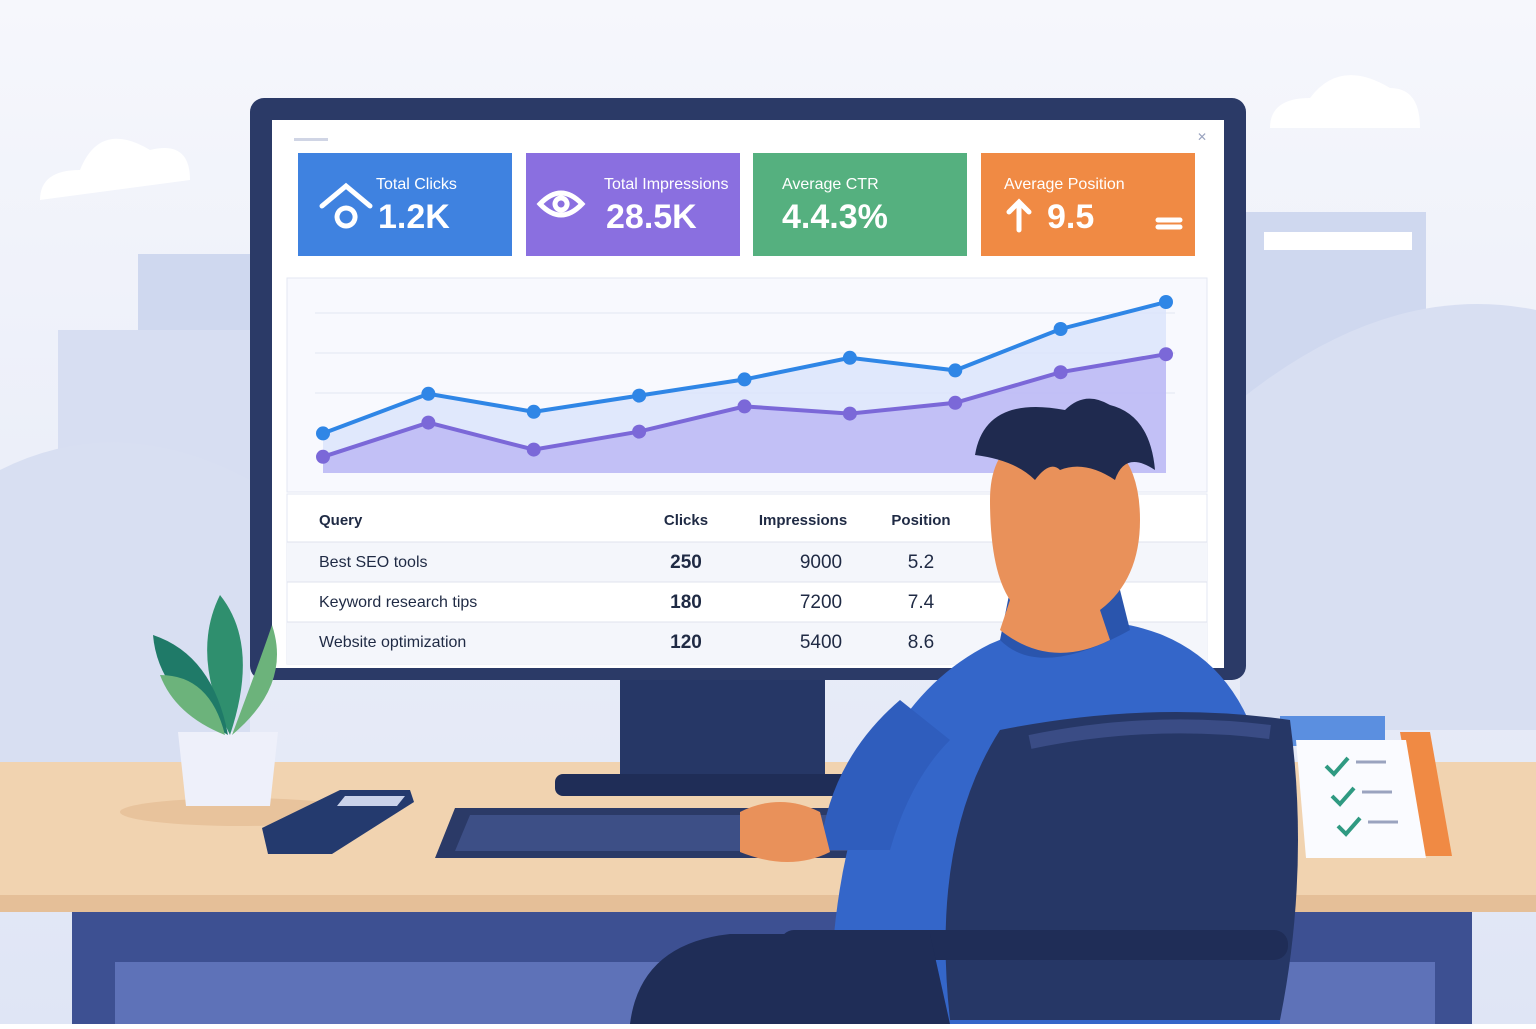 The image size is (1536, 1029). I want to click on chair, so click(964, 868).